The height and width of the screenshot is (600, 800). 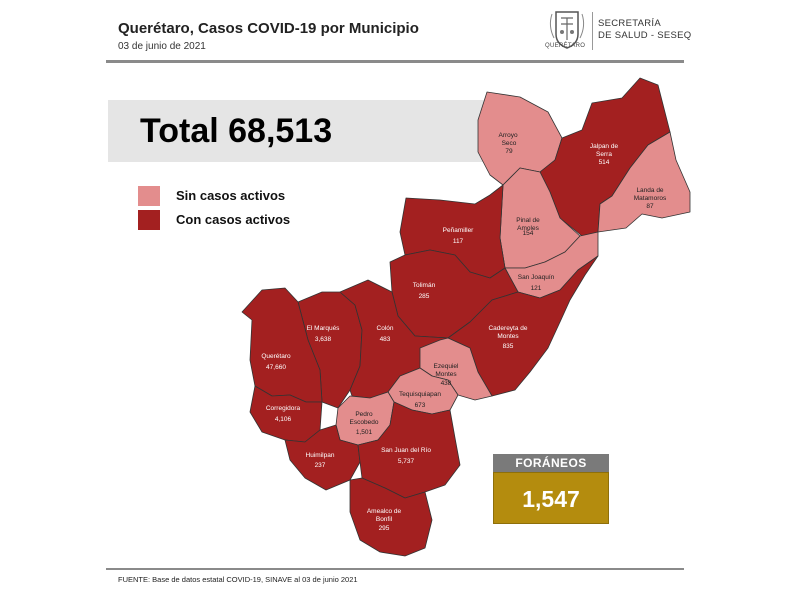 I want to click on label-value: 483, so click(x=385, y=339).